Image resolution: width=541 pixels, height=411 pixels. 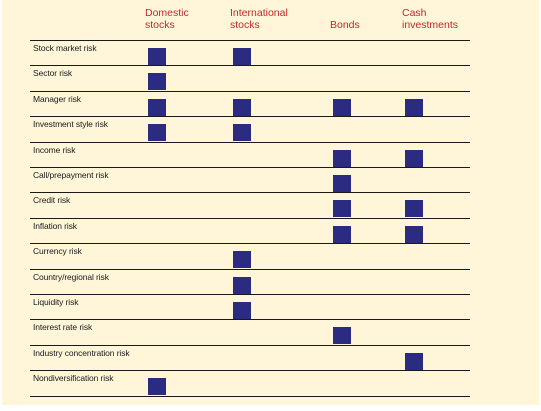 What do you see at coordinates (54, 149) in the screenshot?
I see `risk-label: Income risk` at bounding box center [54, 149].